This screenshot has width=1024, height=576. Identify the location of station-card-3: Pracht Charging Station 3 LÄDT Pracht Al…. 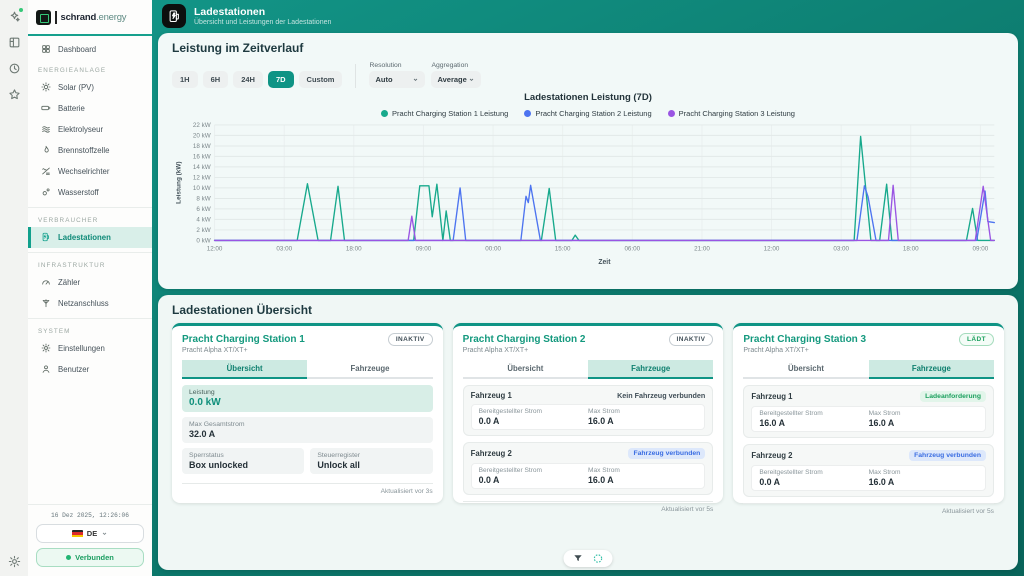
(868, 419).